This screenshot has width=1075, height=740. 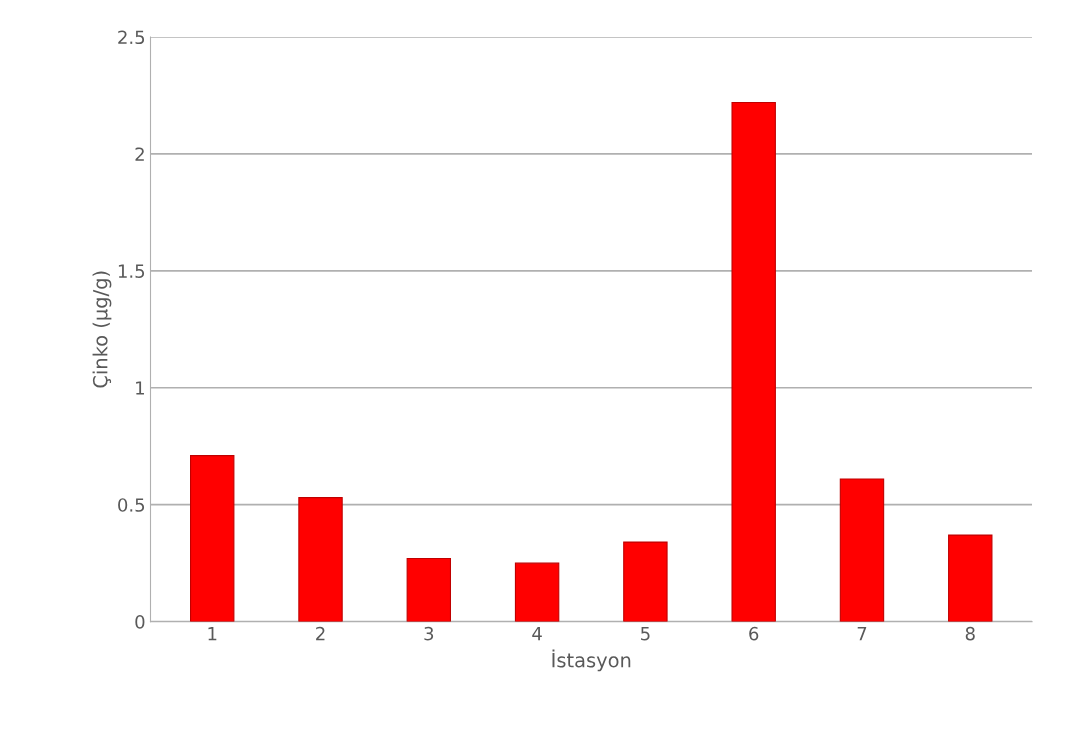 I want to click on x-tick-label: 3, so click(x=429, y=633).